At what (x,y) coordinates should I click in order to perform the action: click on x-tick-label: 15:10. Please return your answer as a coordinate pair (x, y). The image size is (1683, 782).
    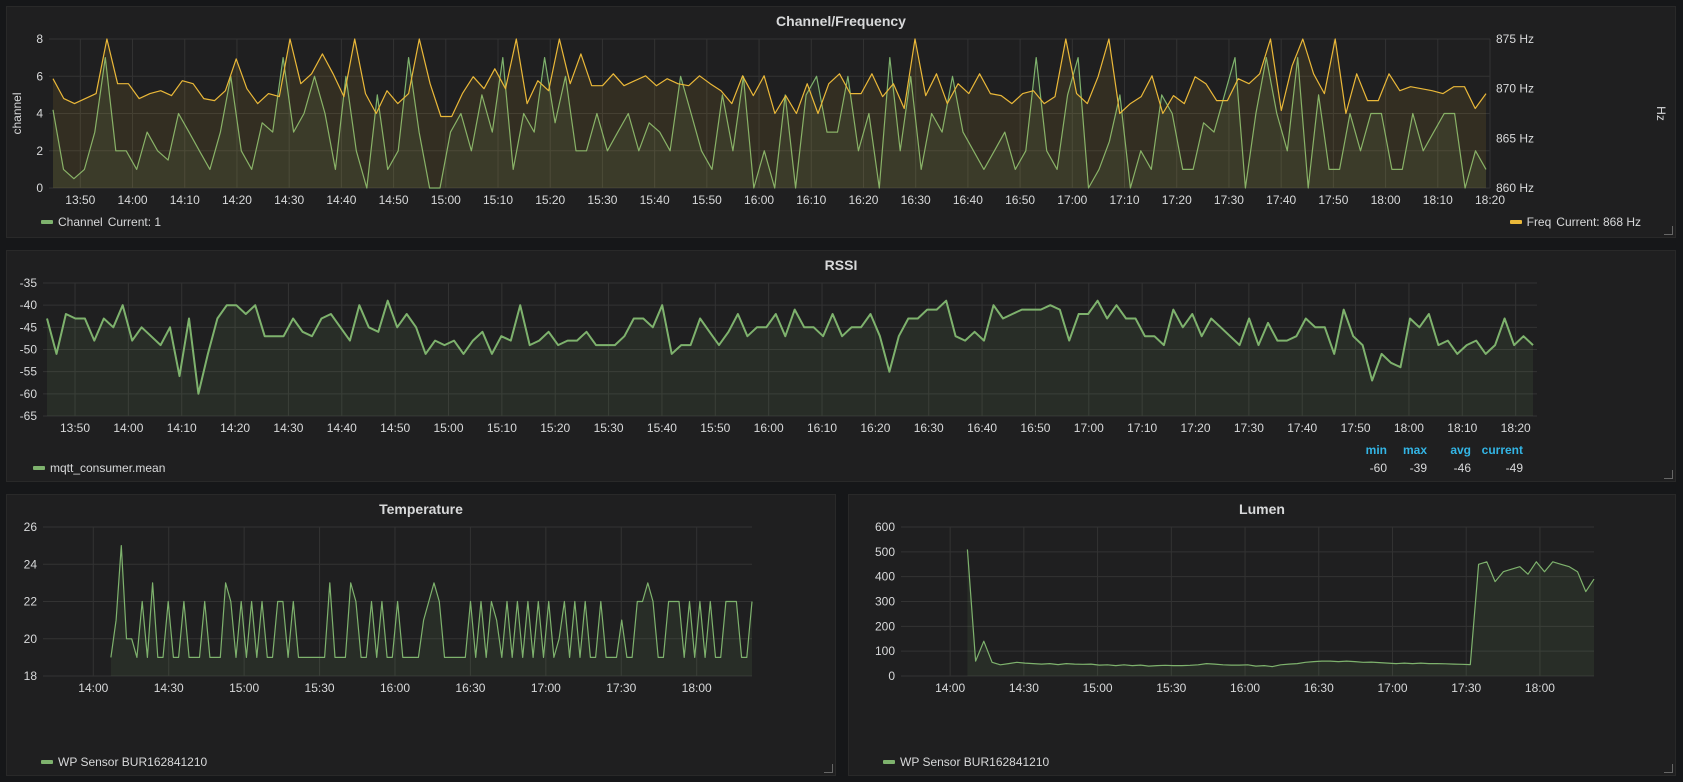
    Looking at the image, I should click on (502, 428).